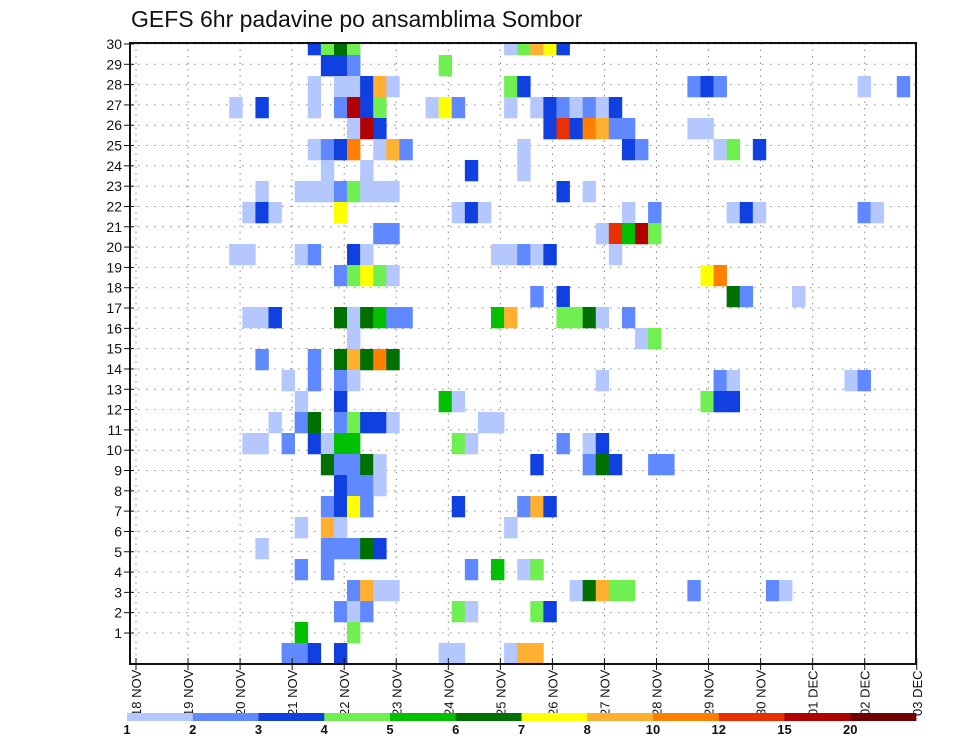  I want to click on y-tick-label: 15, so click(114, 349).